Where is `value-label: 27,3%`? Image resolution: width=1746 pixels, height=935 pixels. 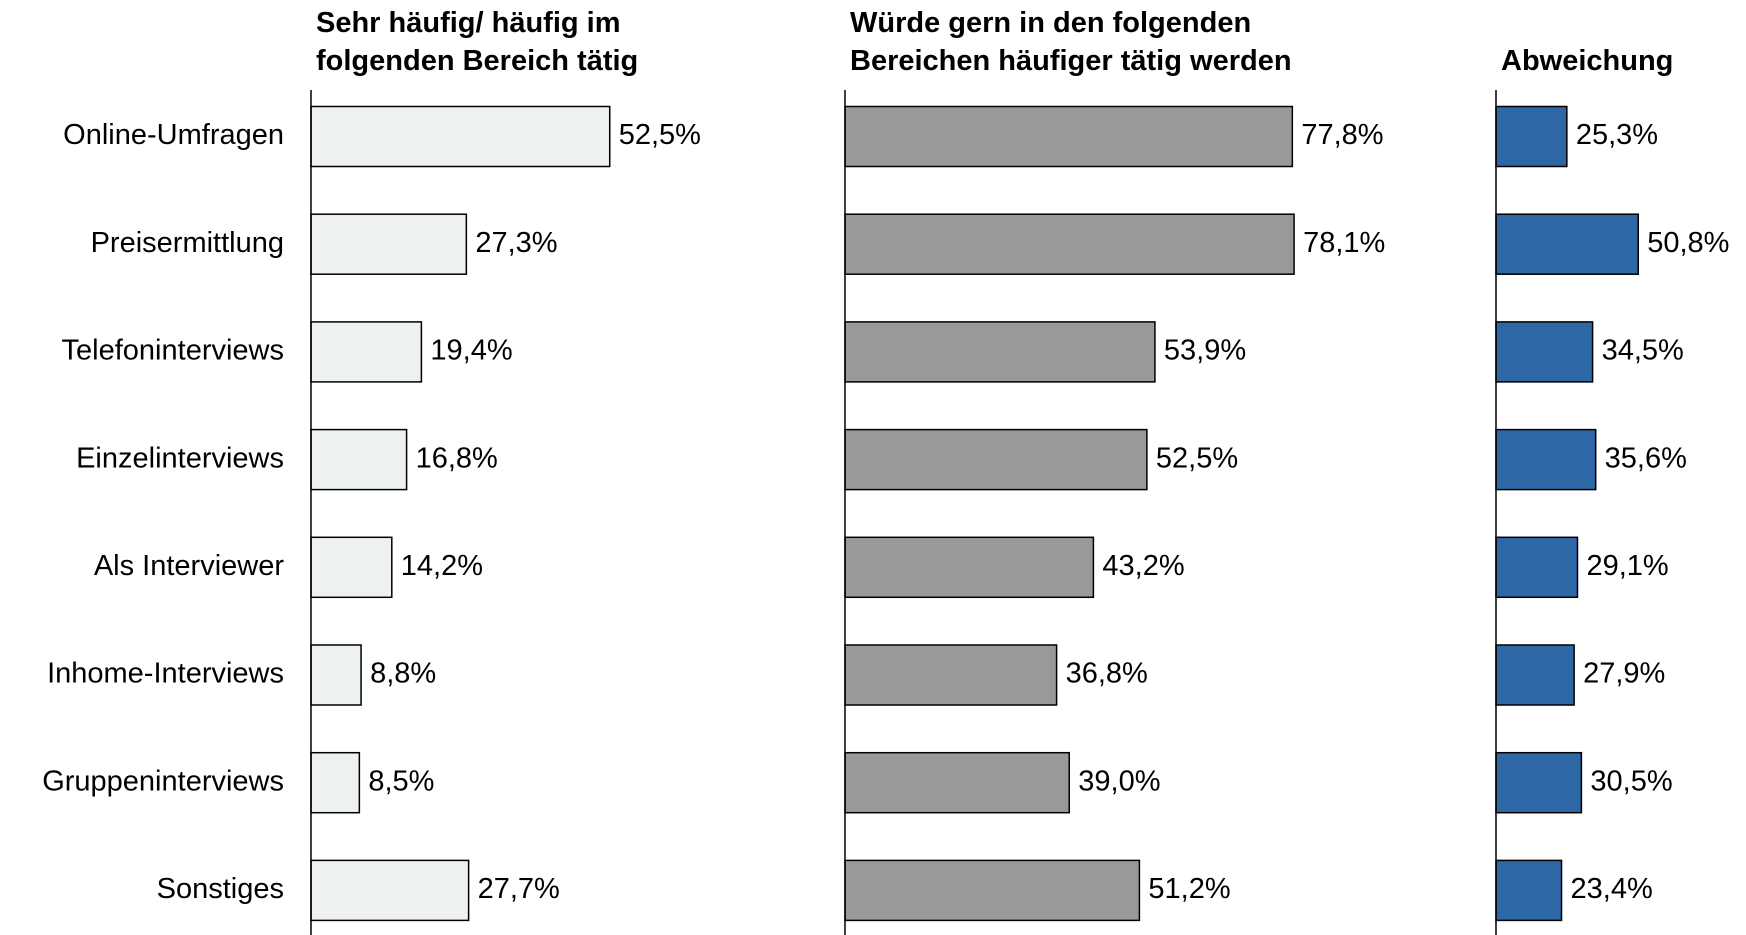 value-label: 27,3% is located at coordinates (516, 243).